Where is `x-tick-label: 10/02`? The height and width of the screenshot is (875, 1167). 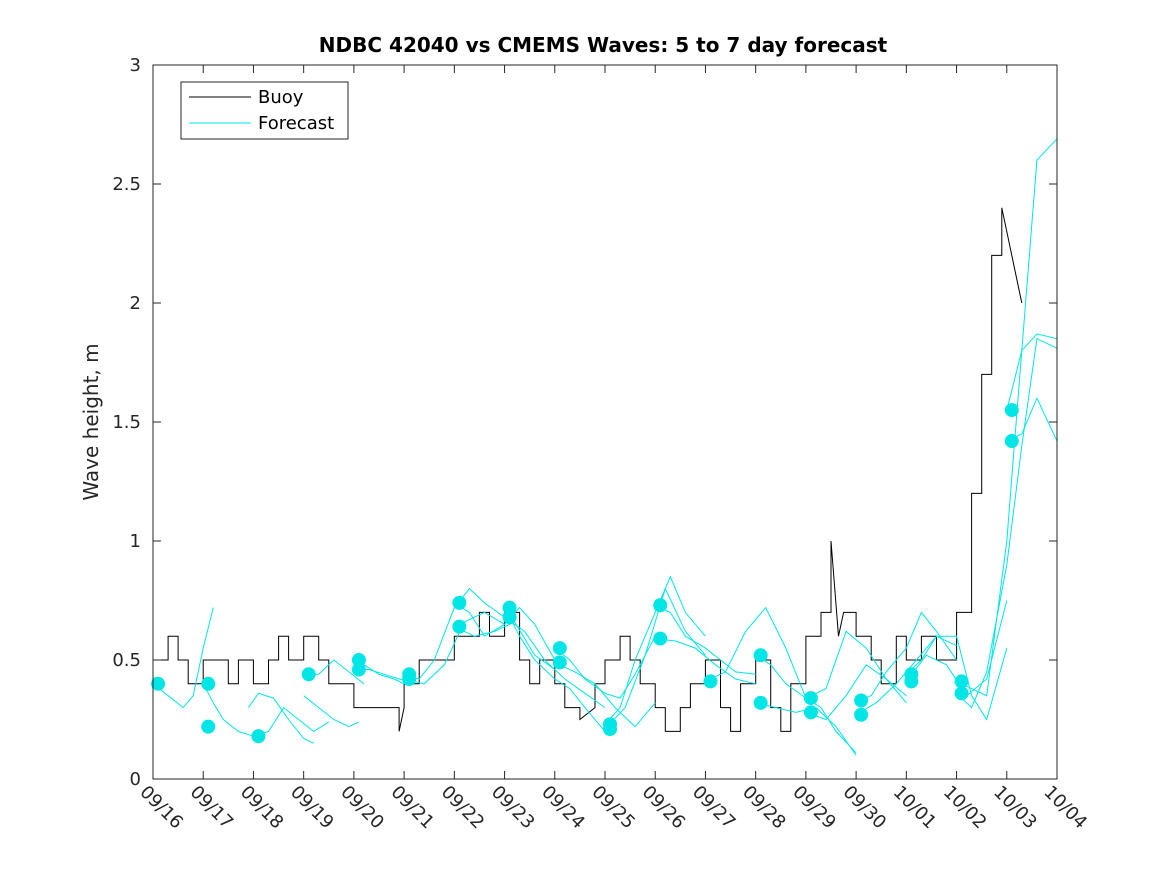 x-tick-label: 10/02 is located at coordinates (965, 808).